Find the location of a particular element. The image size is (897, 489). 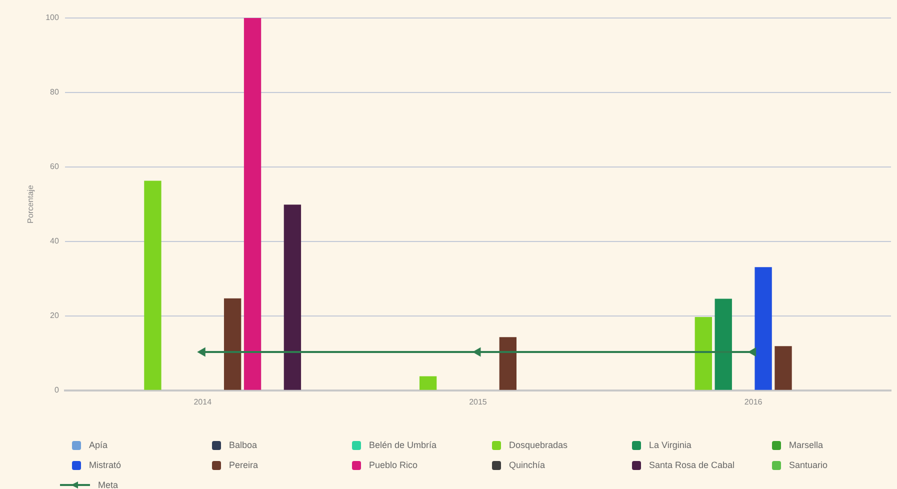

legend-label: Mistrató is located at coordinates (105, 465).